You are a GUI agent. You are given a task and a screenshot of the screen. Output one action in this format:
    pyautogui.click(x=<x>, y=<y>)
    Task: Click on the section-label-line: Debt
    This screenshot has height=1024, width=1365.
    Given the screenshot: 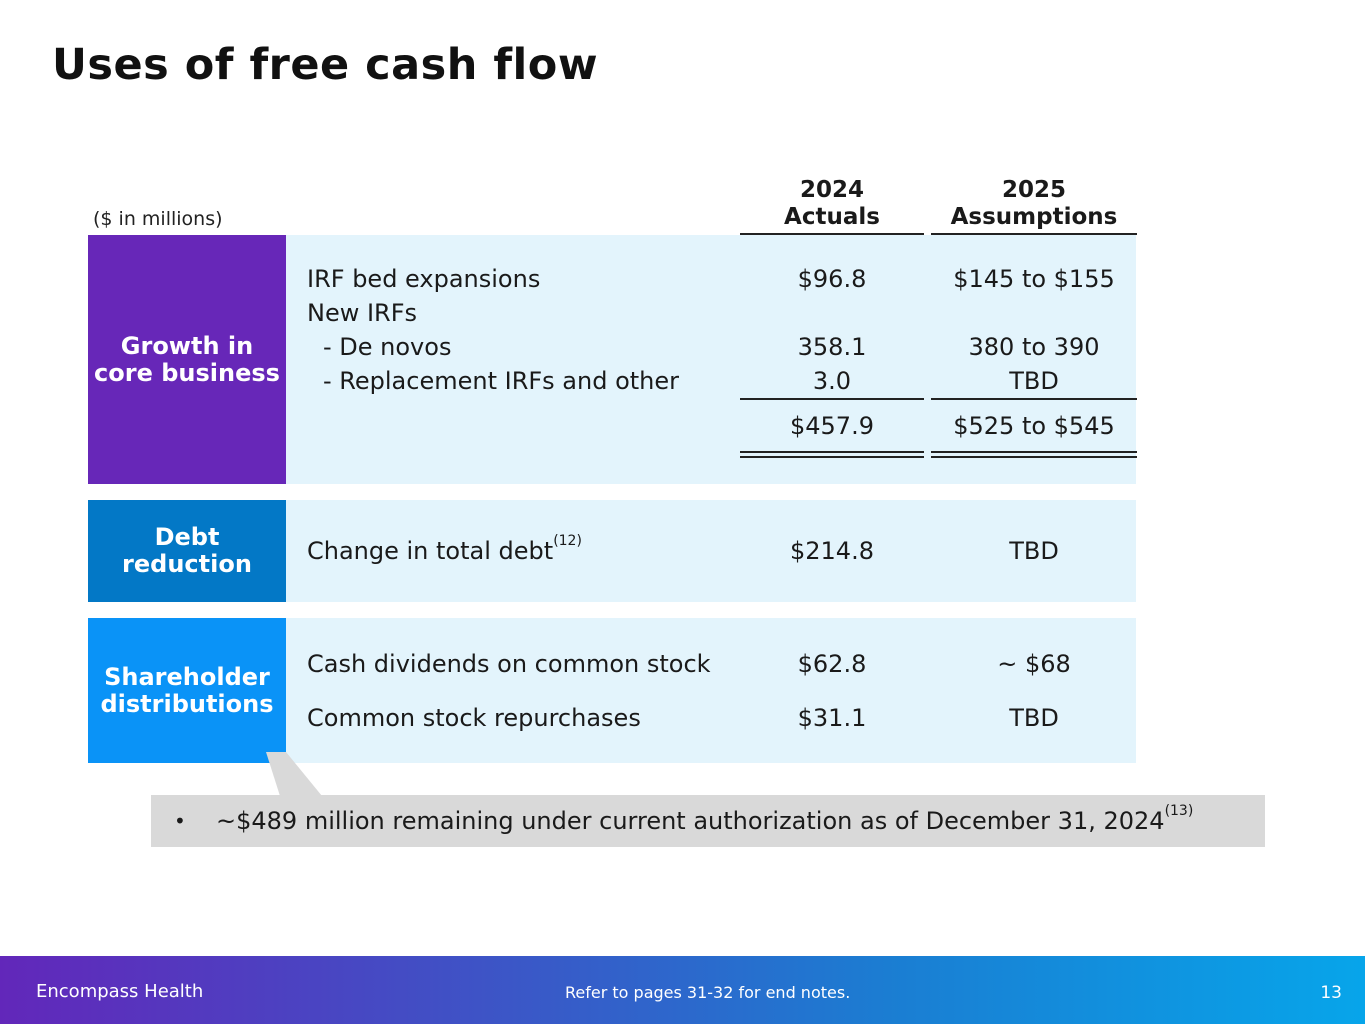 What is the action you would take?
    pyautogui.click(x=187, y=537)
    